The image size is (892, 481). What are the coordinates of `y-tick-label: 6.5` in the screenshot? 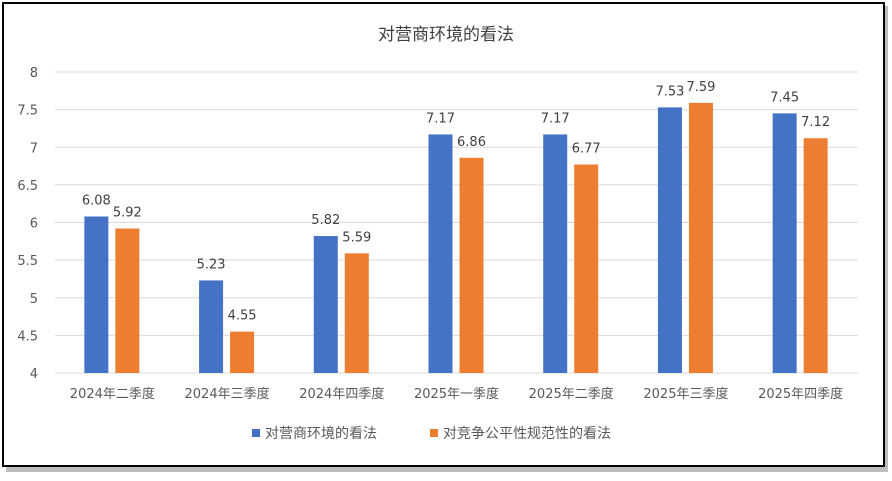 It's located at (27, 186).